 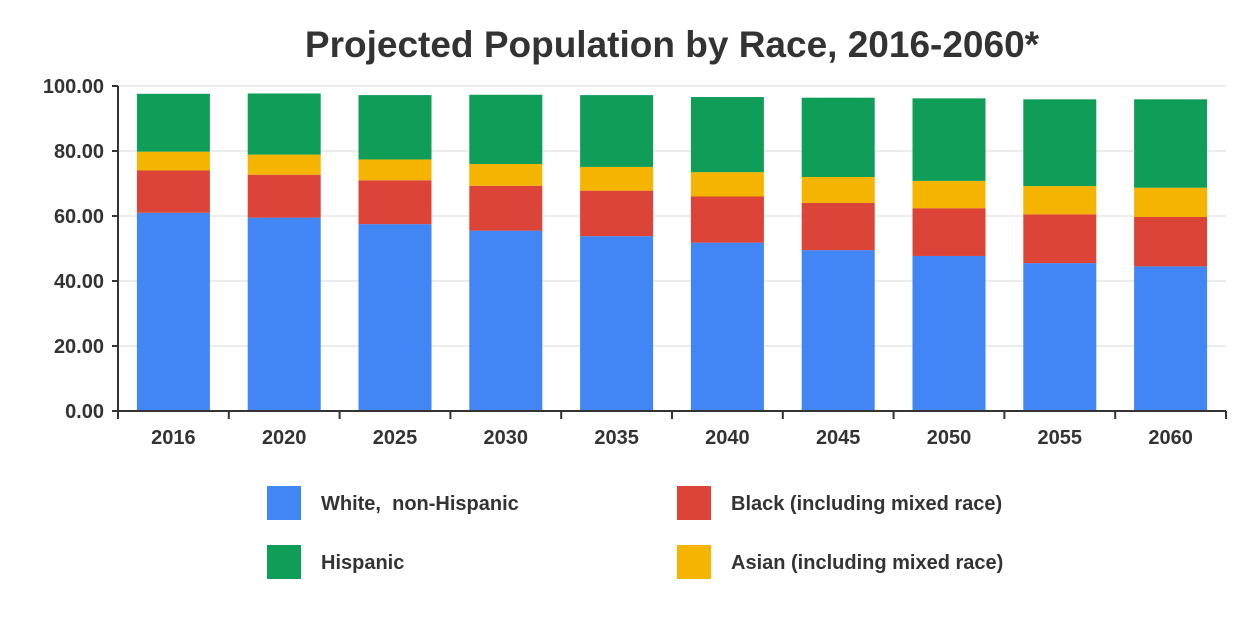 What do you see at coordinates (79, 282) in the screenshot?
I see `y-tick-label: 40.00` at bounding box center [79, 282].